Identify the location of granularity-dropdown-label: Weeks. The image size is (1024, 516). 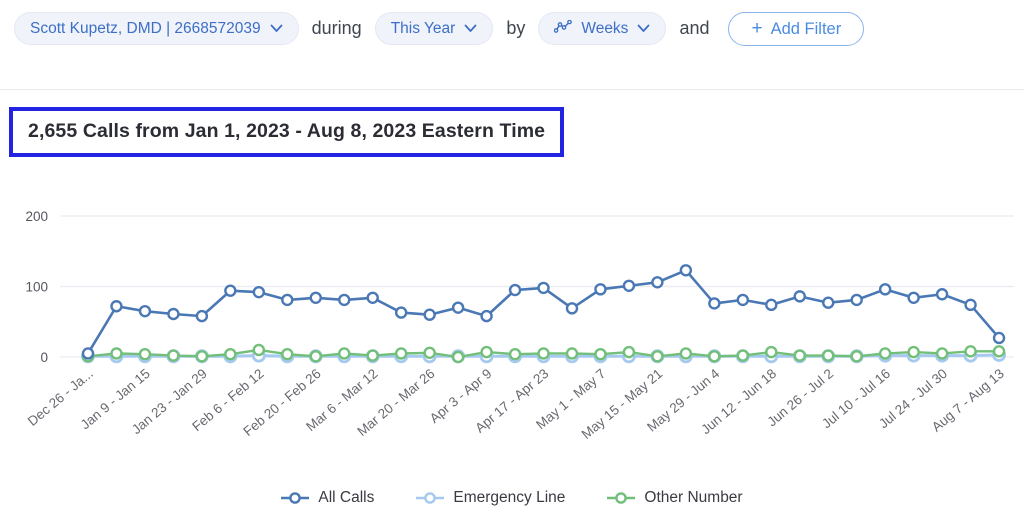
(605, 28).